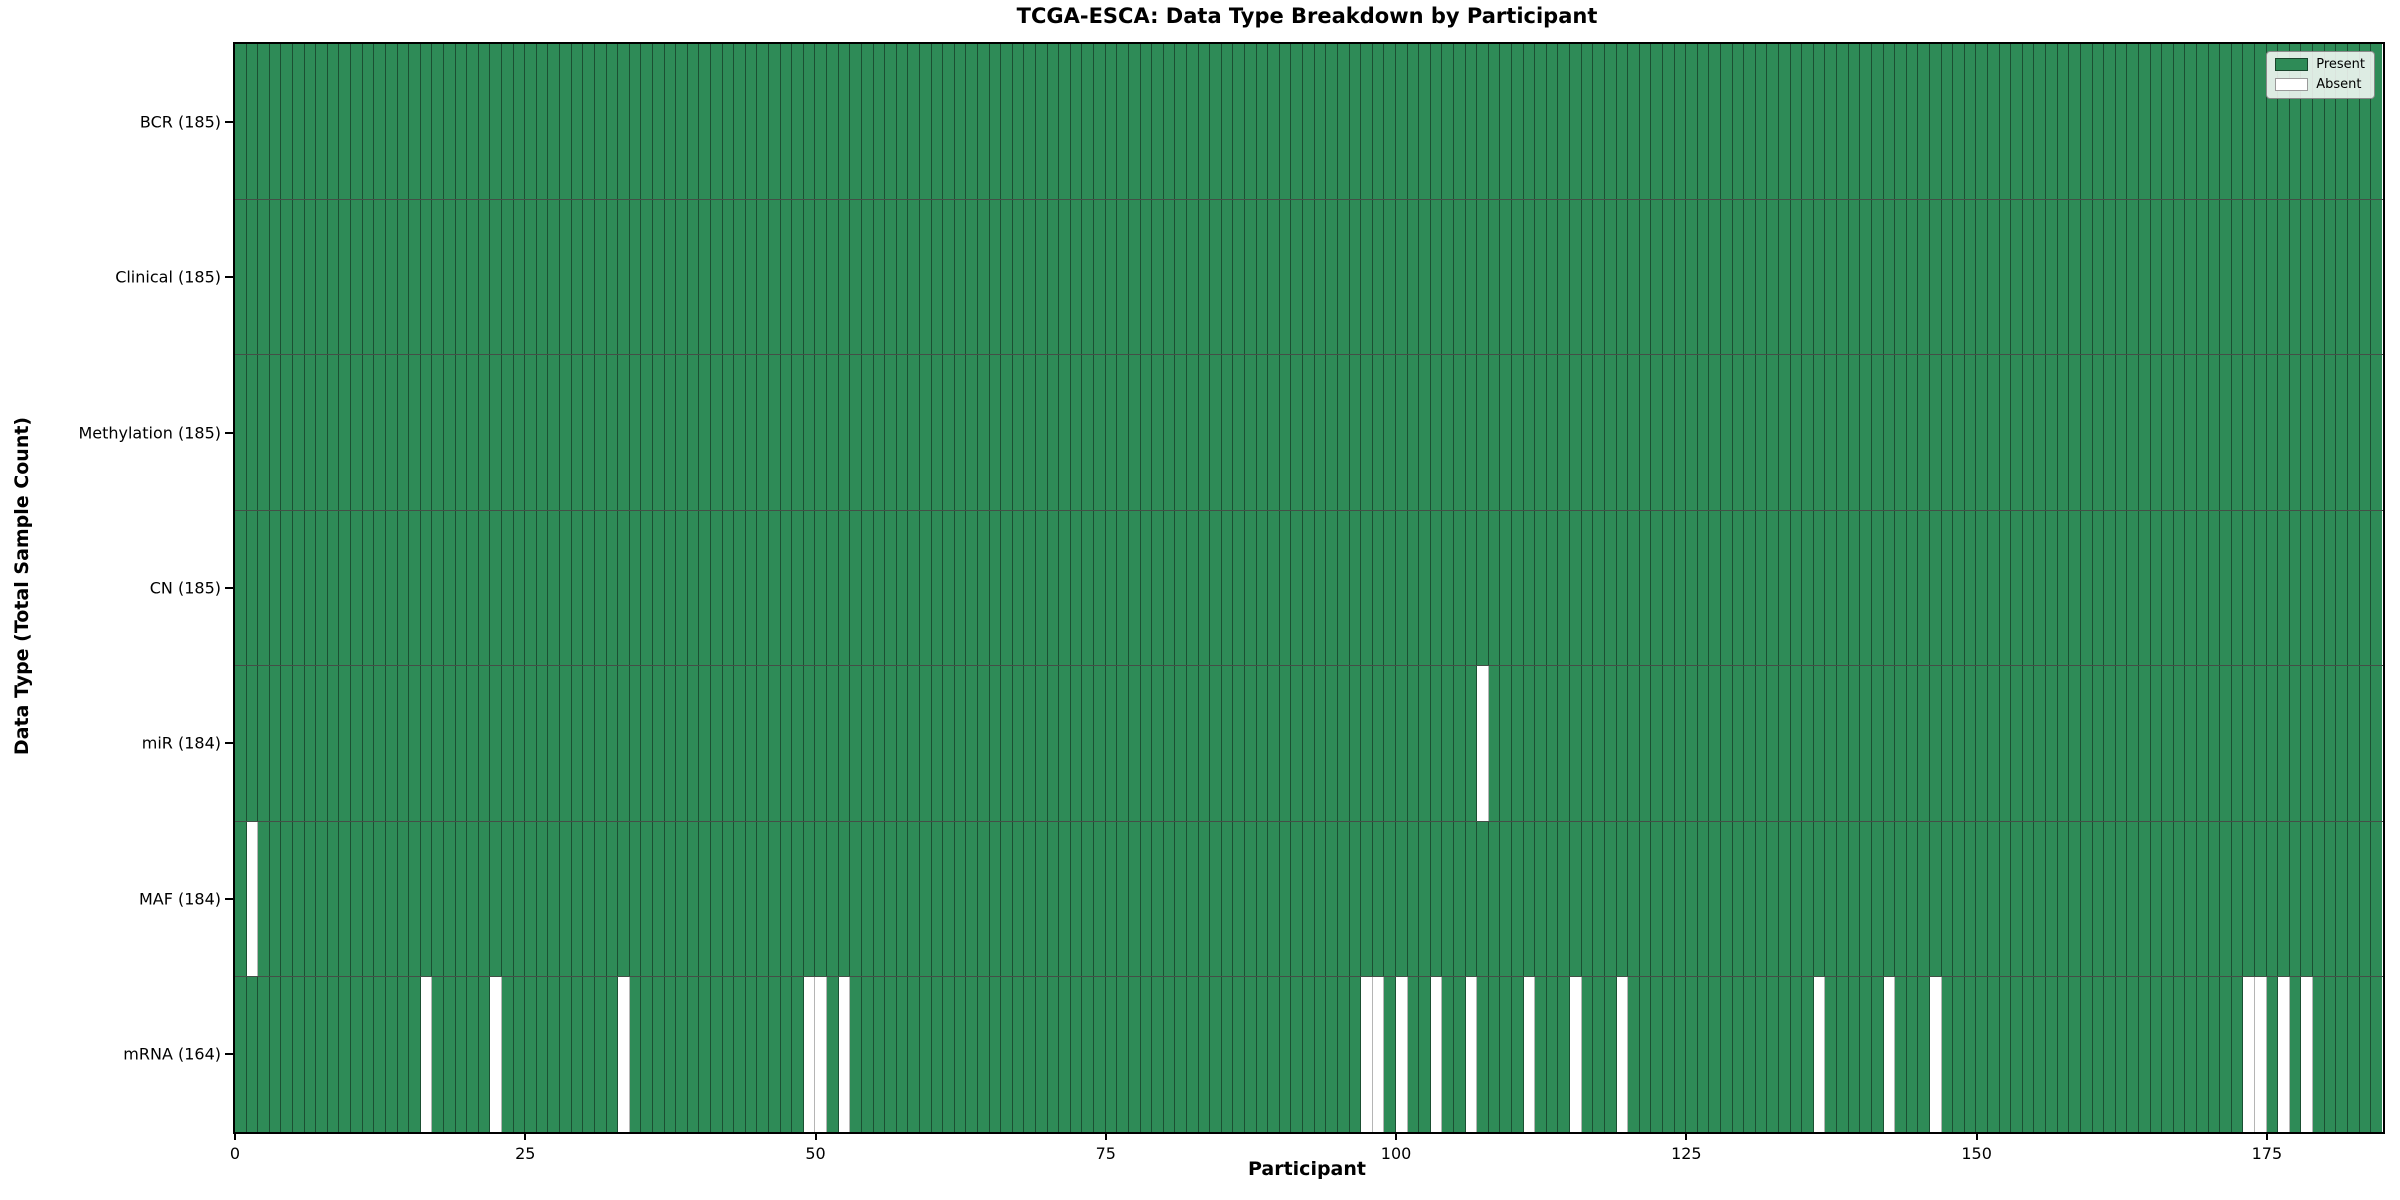  What do you see at coordinates (1309, 277) in the screenshot?
I see `data-type-row-Clinical` at bounding box center [1309, 277].